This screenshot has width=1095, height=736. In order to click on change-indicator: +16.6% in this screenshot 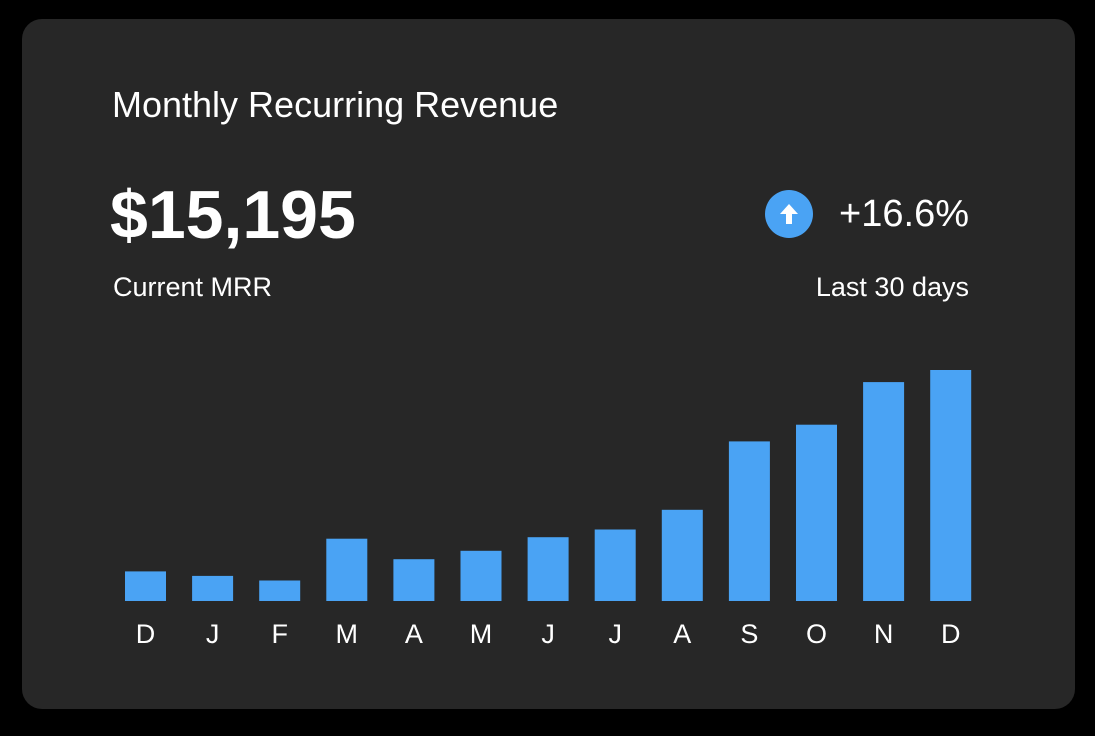, I will do `click(867, 214)`.